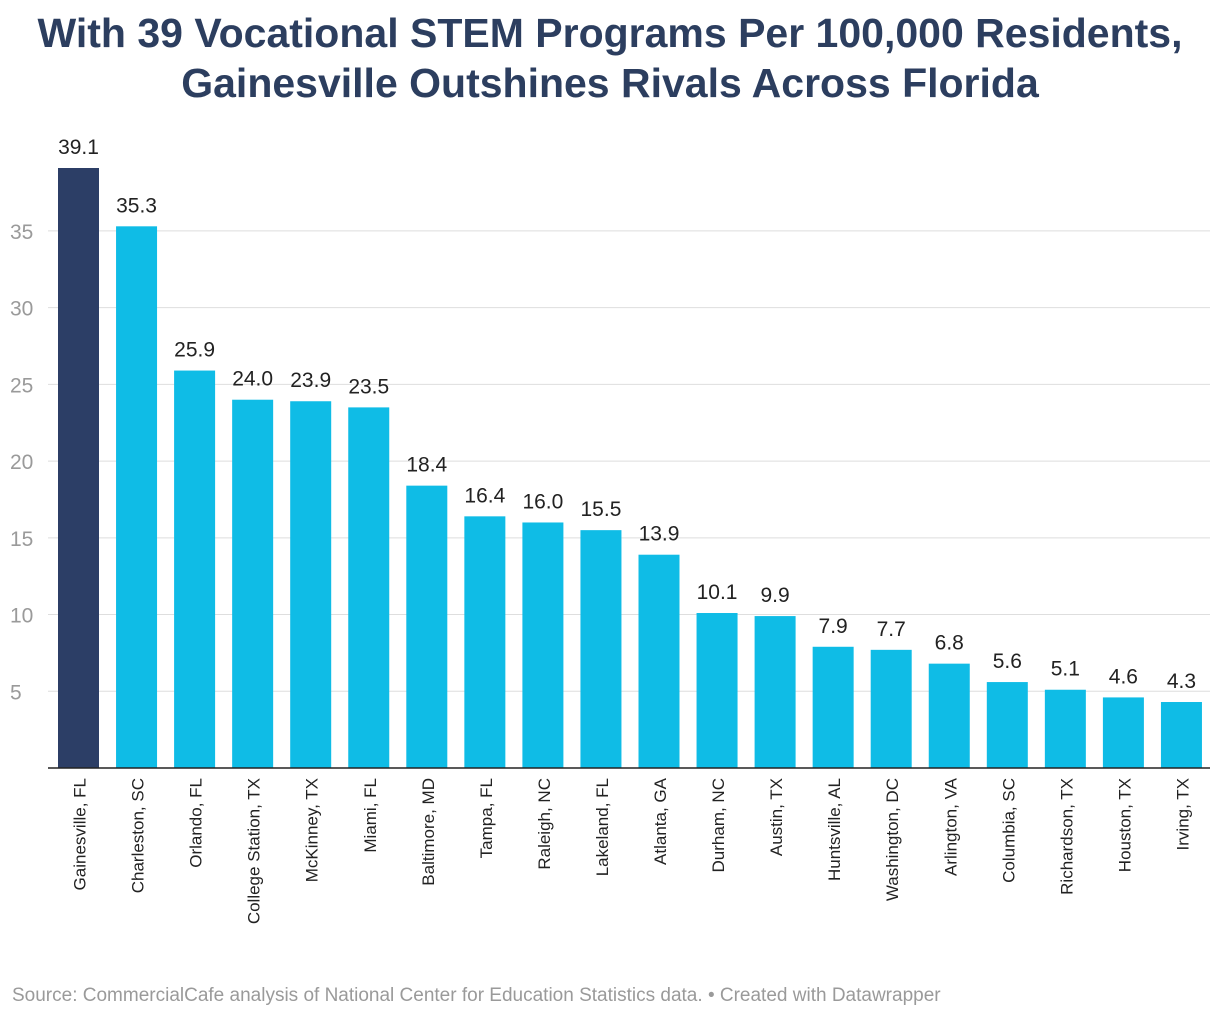 The image size is (1220, 1022). I want to click on x-category-label: Tampa, FL, so click(486, 818).